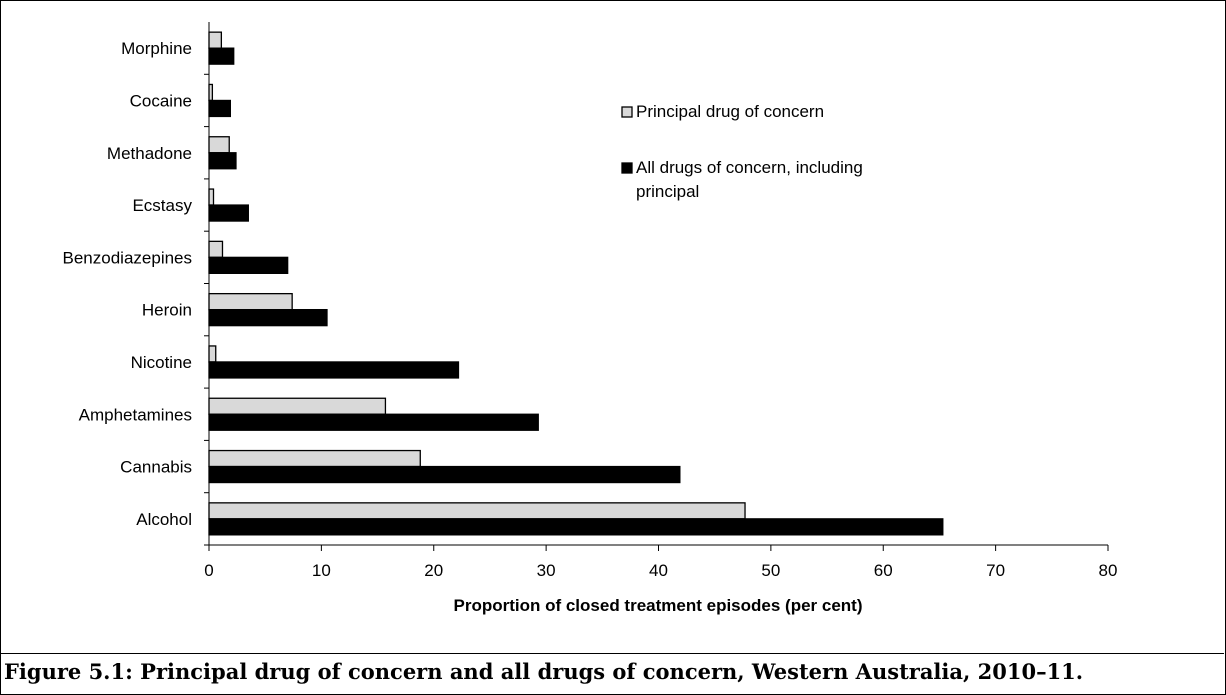  What do you see at coordinates (167, 310) in the screenshot?
I see `y-tick-label: Heroin` at bounding box center [167, 310].